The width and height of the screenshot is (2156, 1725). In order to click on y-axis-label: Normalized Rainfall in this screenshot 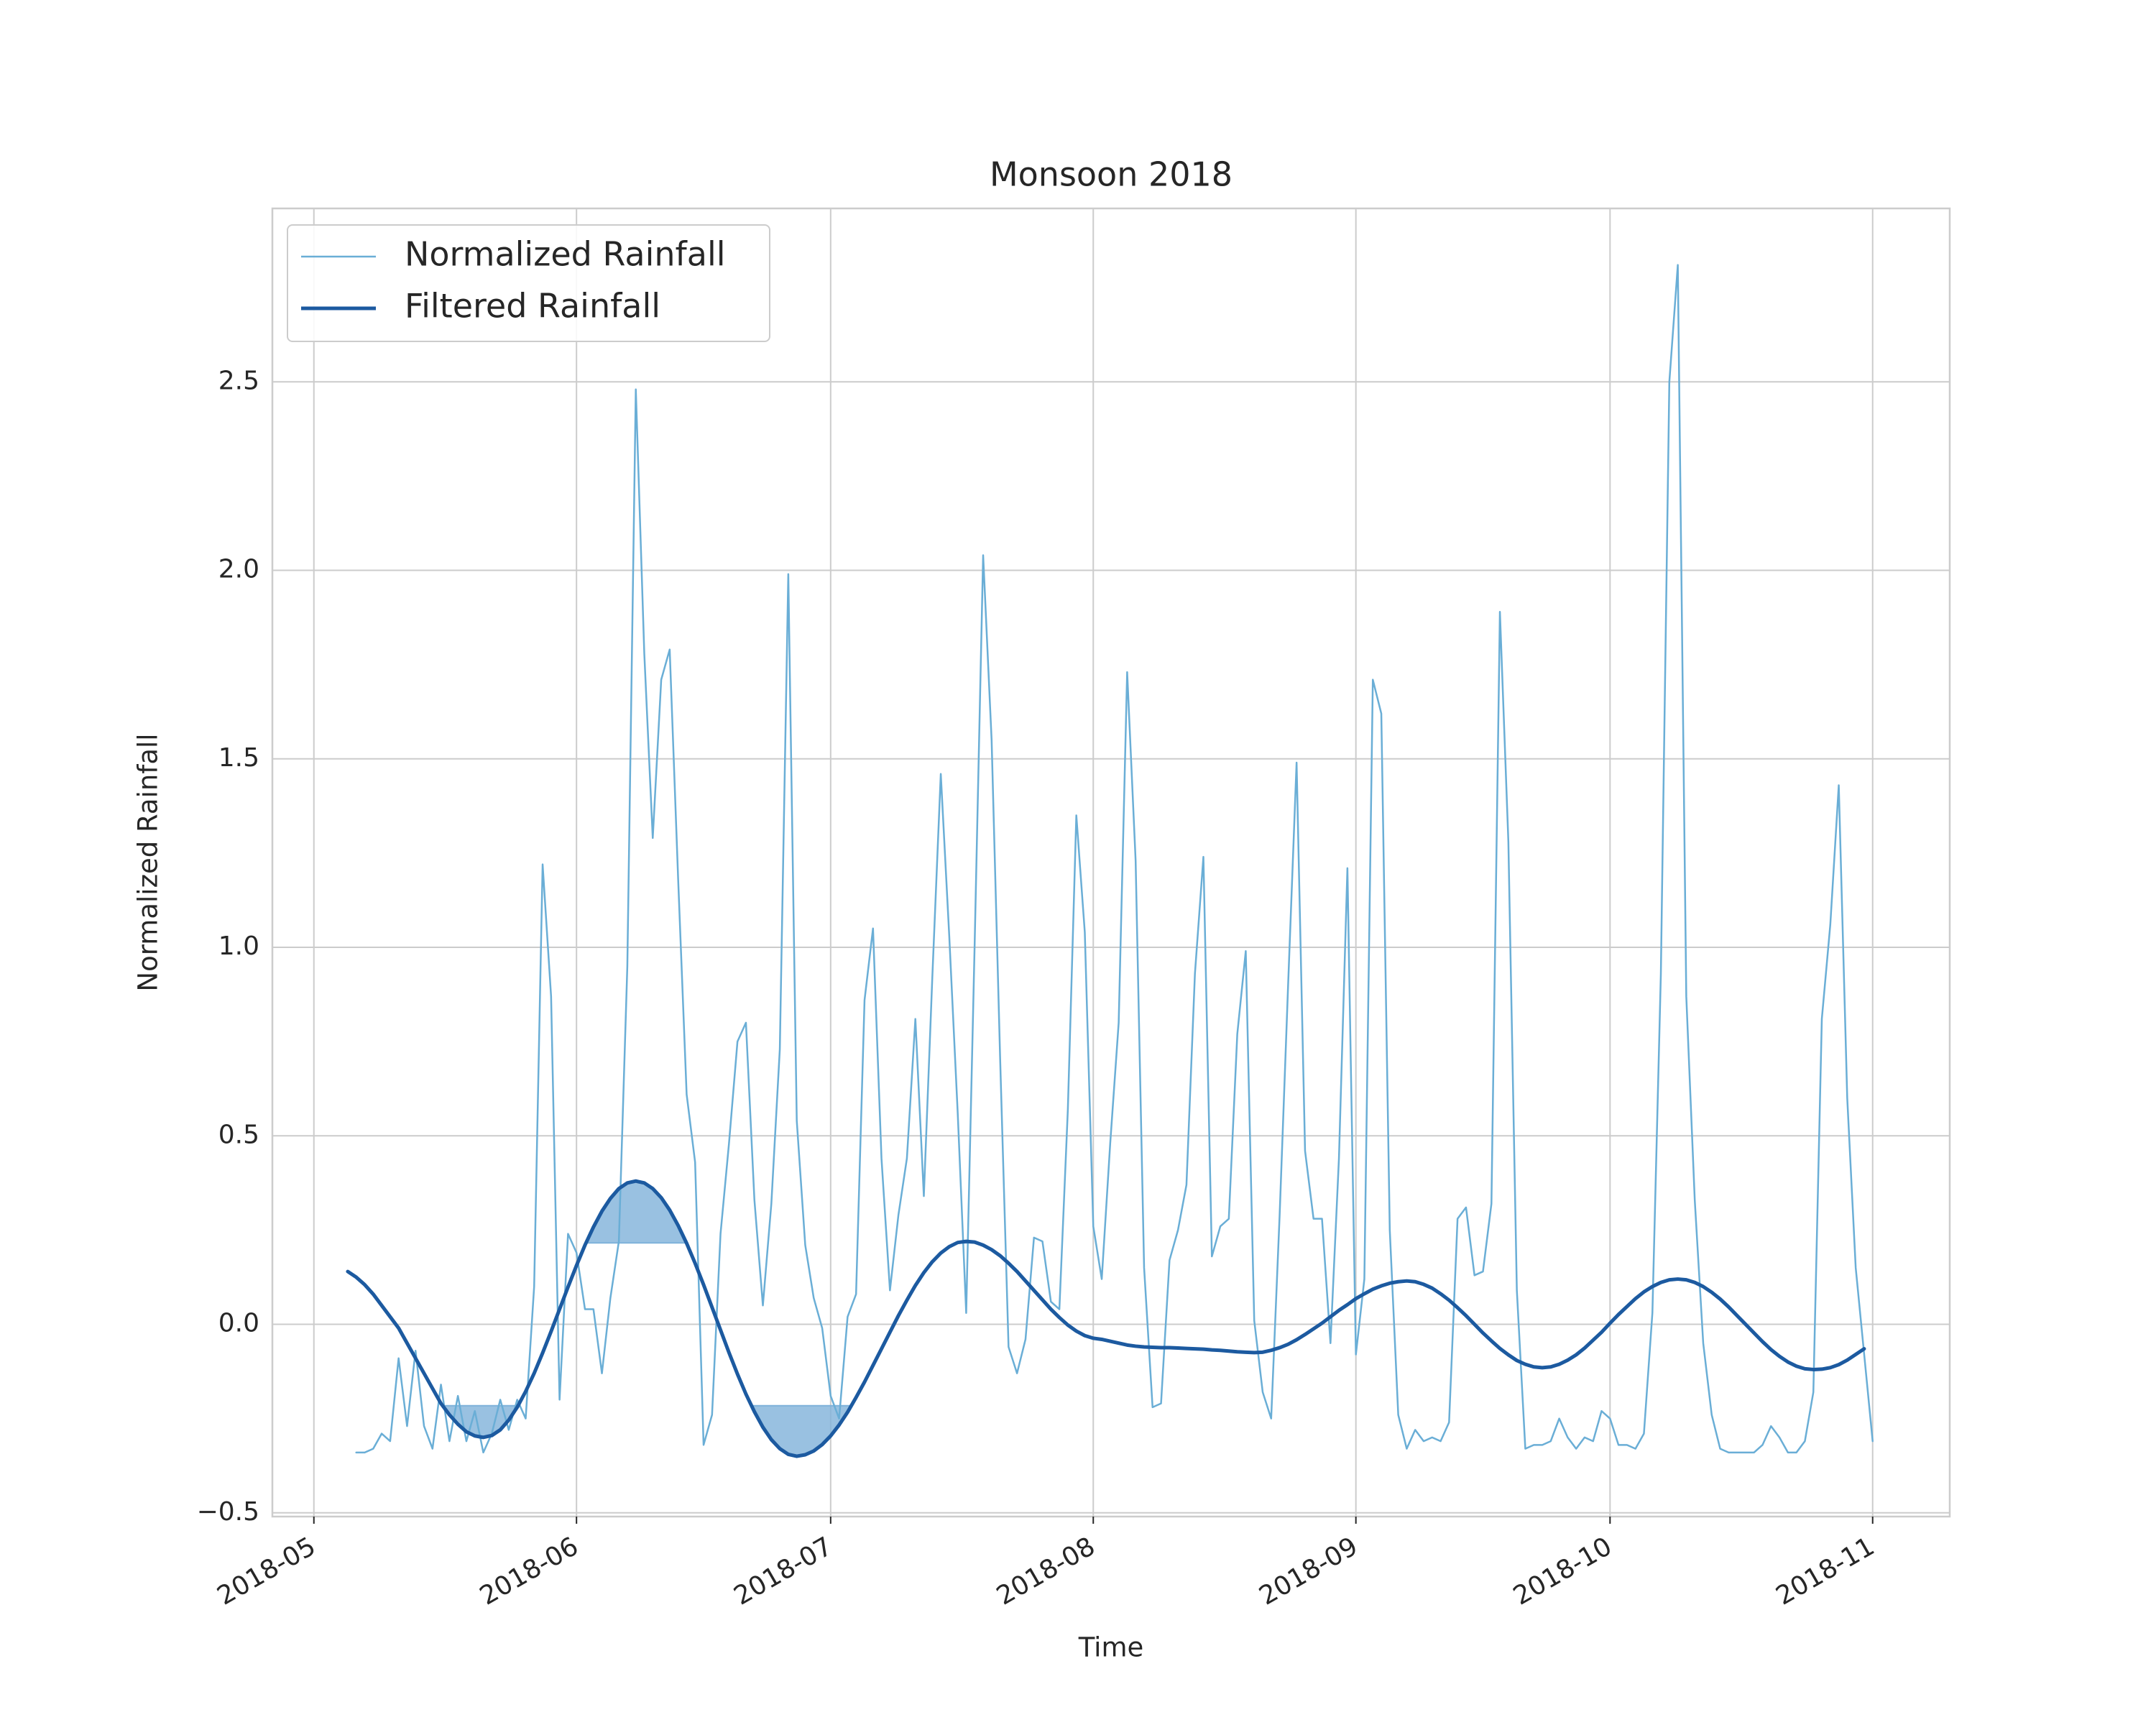, I will do `click(148, 862)`.